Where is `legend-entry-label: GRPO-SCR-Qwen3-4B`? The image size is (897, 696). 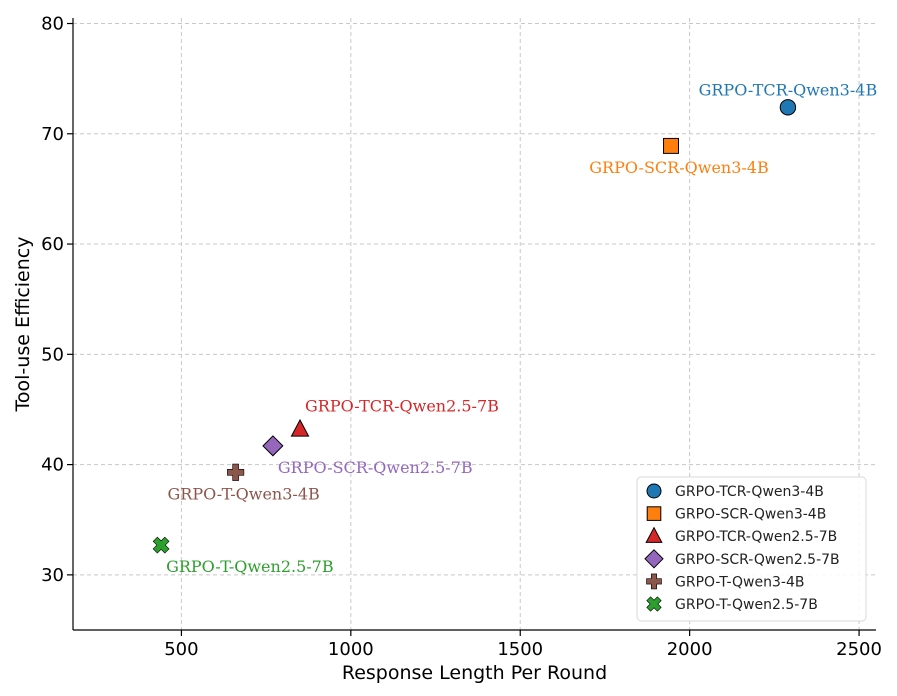 legend-entry-label: GRPO-SCR-Qwen3-4B is located at coordinates (750, 515).